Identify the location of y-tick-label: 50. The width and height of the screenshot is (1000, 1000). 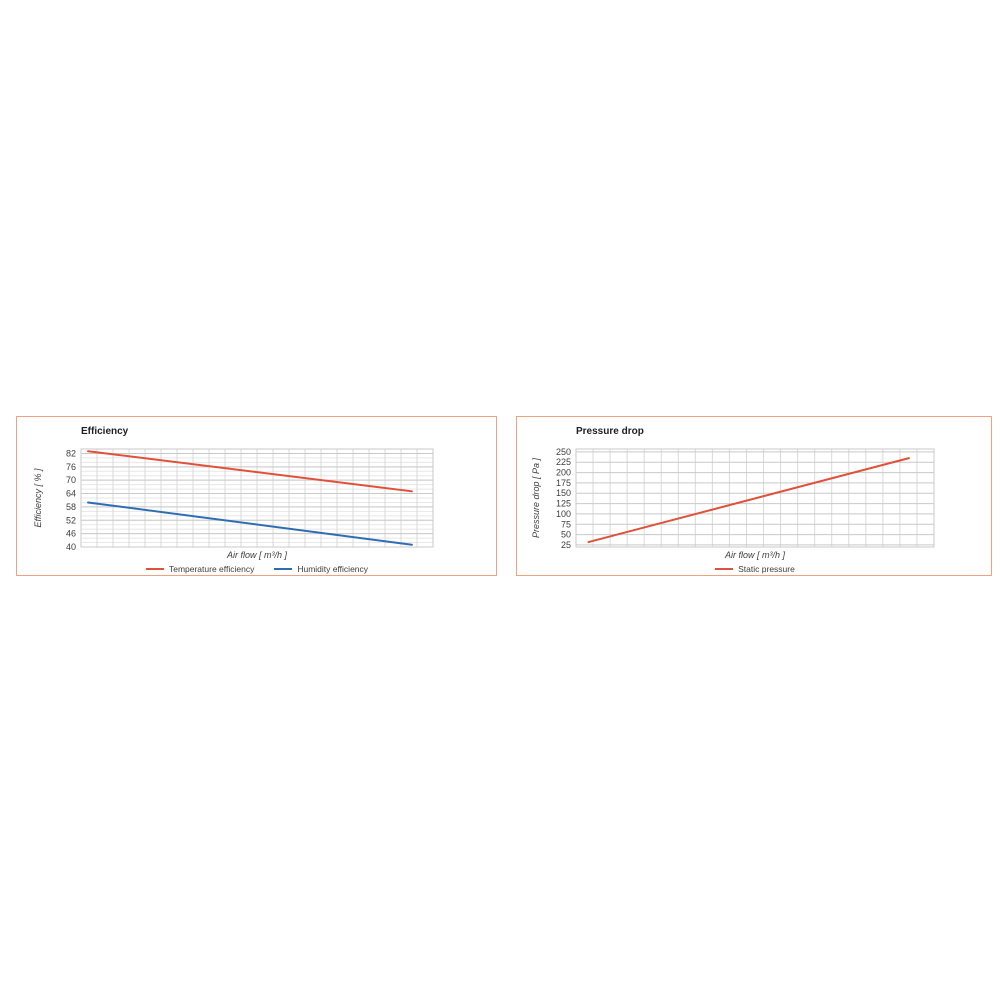
(566, 535).